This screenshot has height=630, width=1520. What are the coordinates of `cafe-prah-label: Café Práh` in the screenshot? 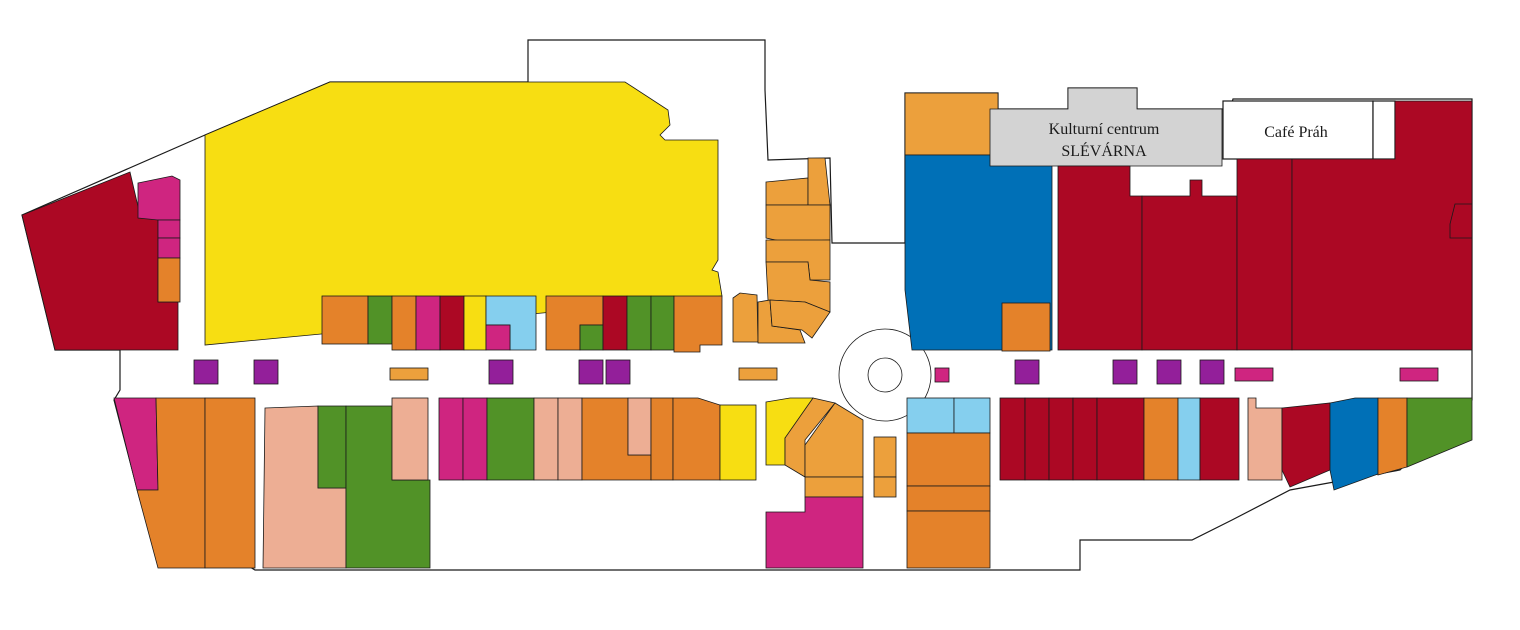 It's located at (1296, 132).